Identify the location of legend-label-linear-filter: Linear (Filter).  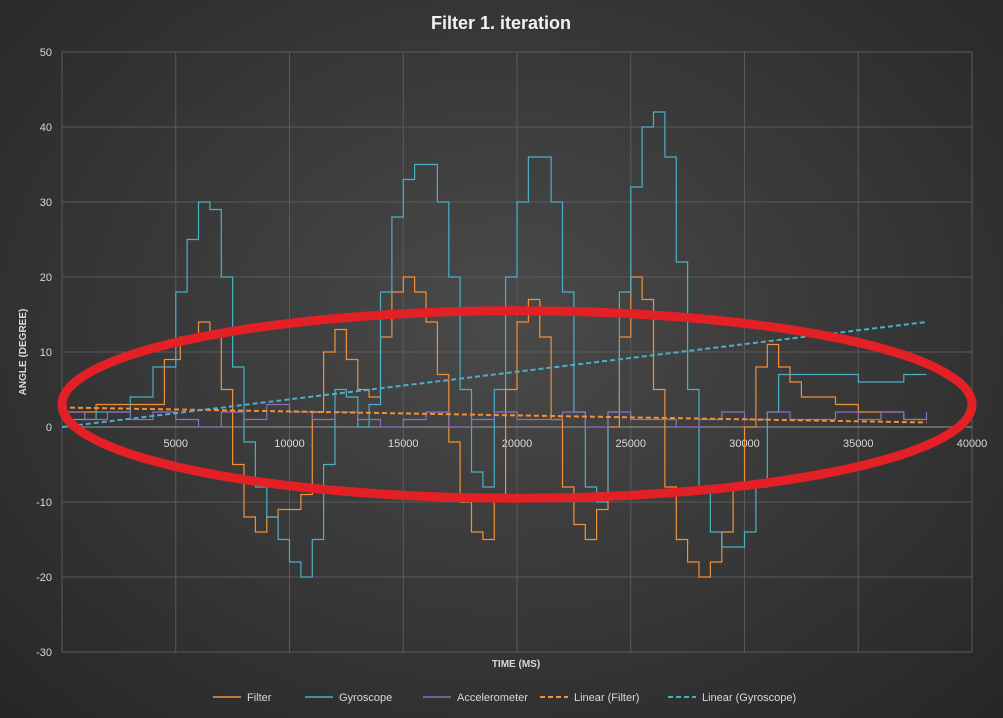
(606, 698).